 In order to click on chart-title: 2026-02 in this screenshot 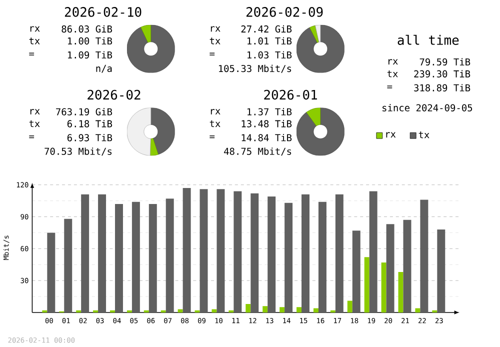, I will do `click(114, 95)`.